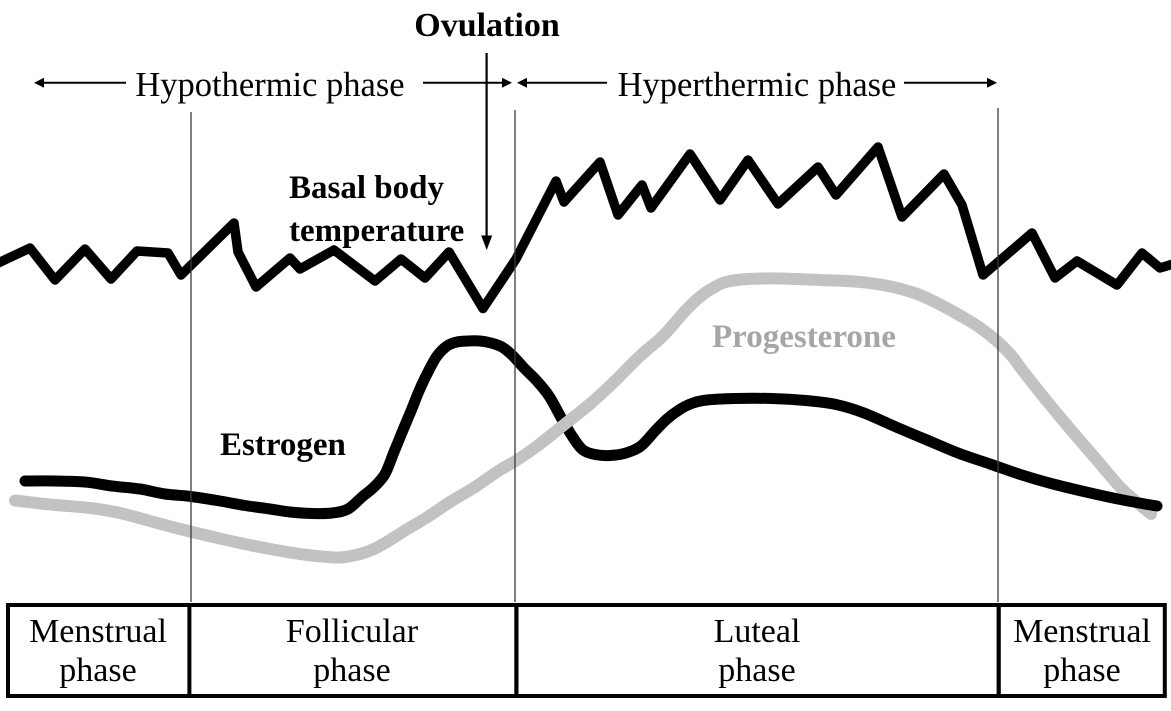  Describe the element at coordinates (352, 631) in the screenshot. I see `svg-text: Follicular` at that location.